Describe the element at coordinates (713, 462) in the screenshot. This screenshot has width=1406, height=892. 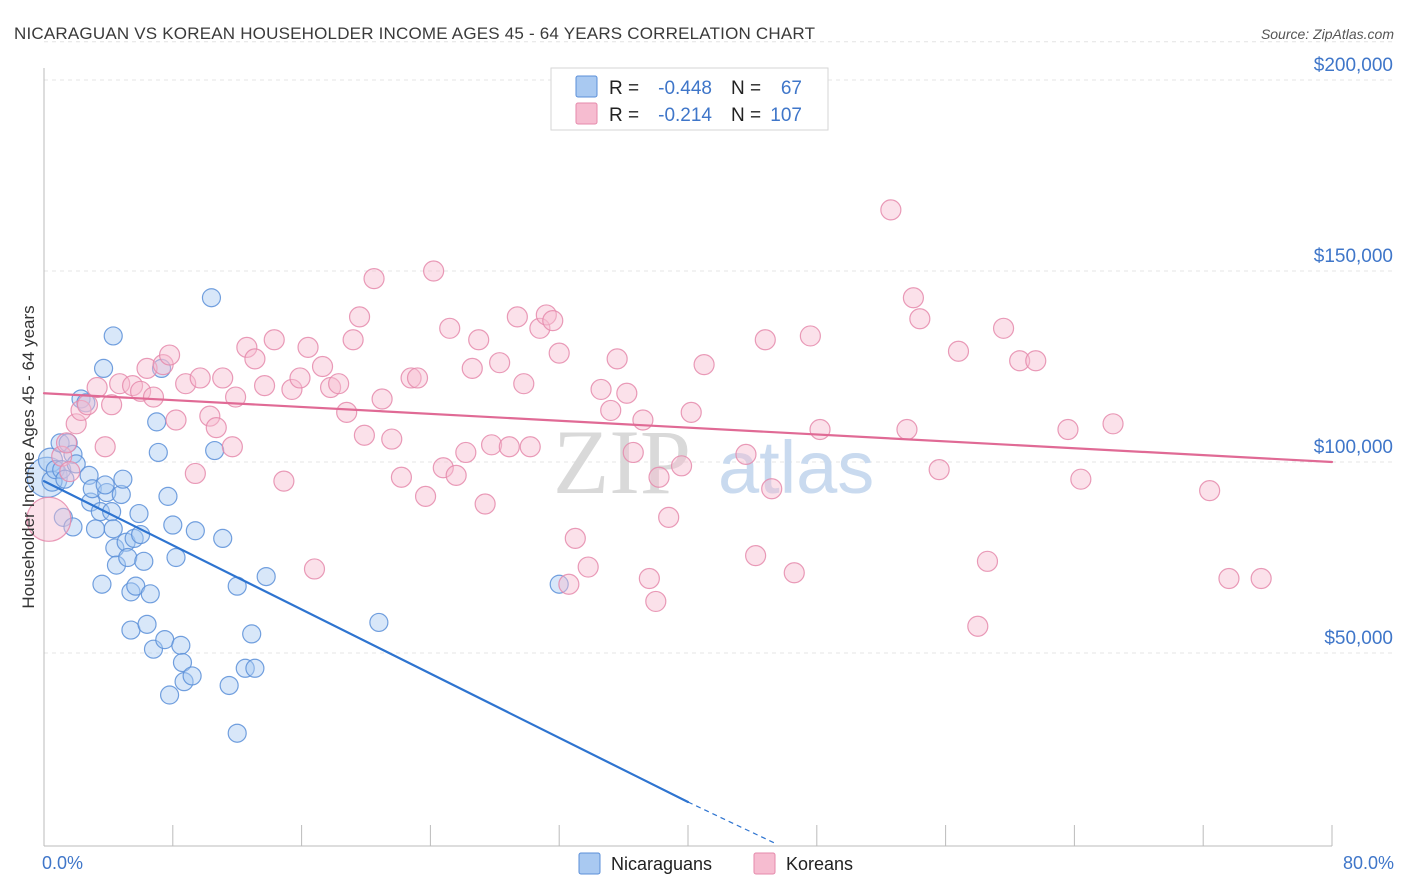
I see `watermark: ZIP atlas` at that location.